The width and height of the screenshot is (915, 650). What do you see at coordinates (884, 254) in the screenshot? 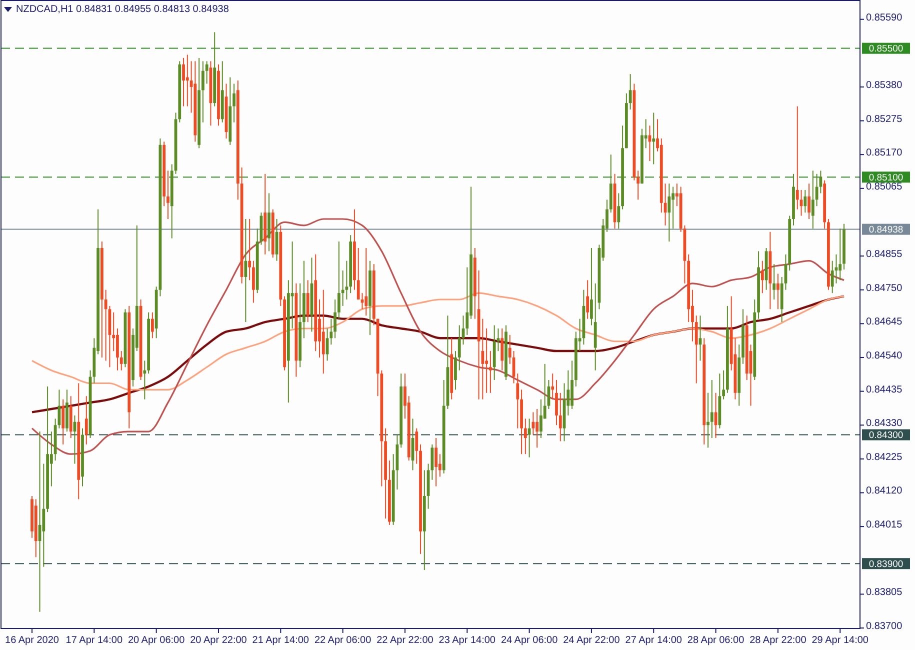
I see `y-tick-label: 0.84855` at bounding box center [884, 254].